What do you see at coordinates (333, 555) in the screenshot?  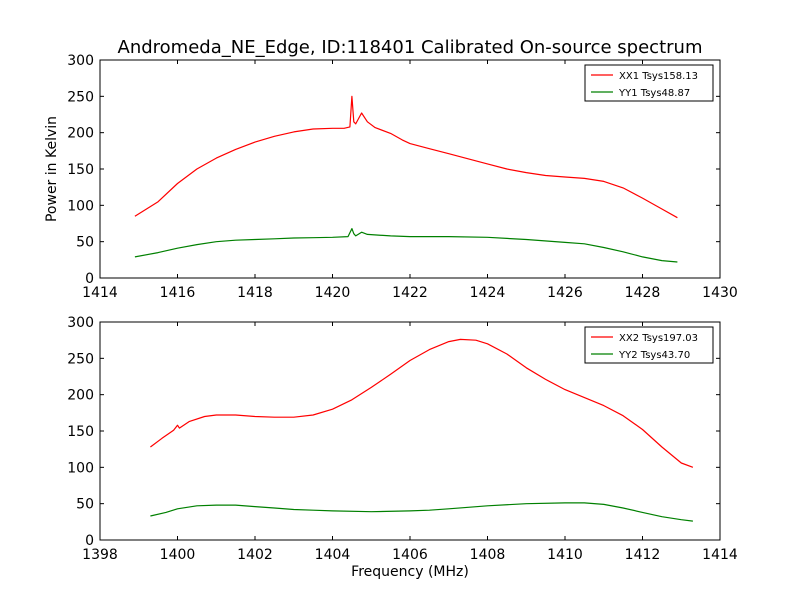 I see `x-tick-label: 1404` at bounding box center [333, 555].